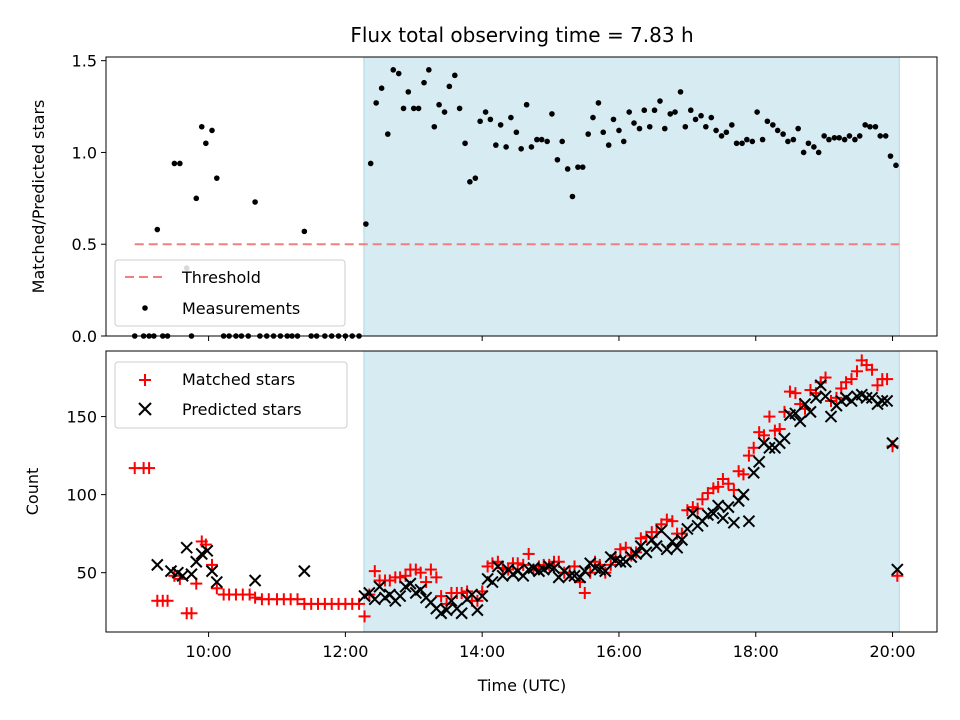 Image resolution: width=960 pixels, height=720 pixels. Describe the element at coordinates (38, 197) in the screenshot. I see `top-y-axis-label: Matched/Predicted stars` at that location.